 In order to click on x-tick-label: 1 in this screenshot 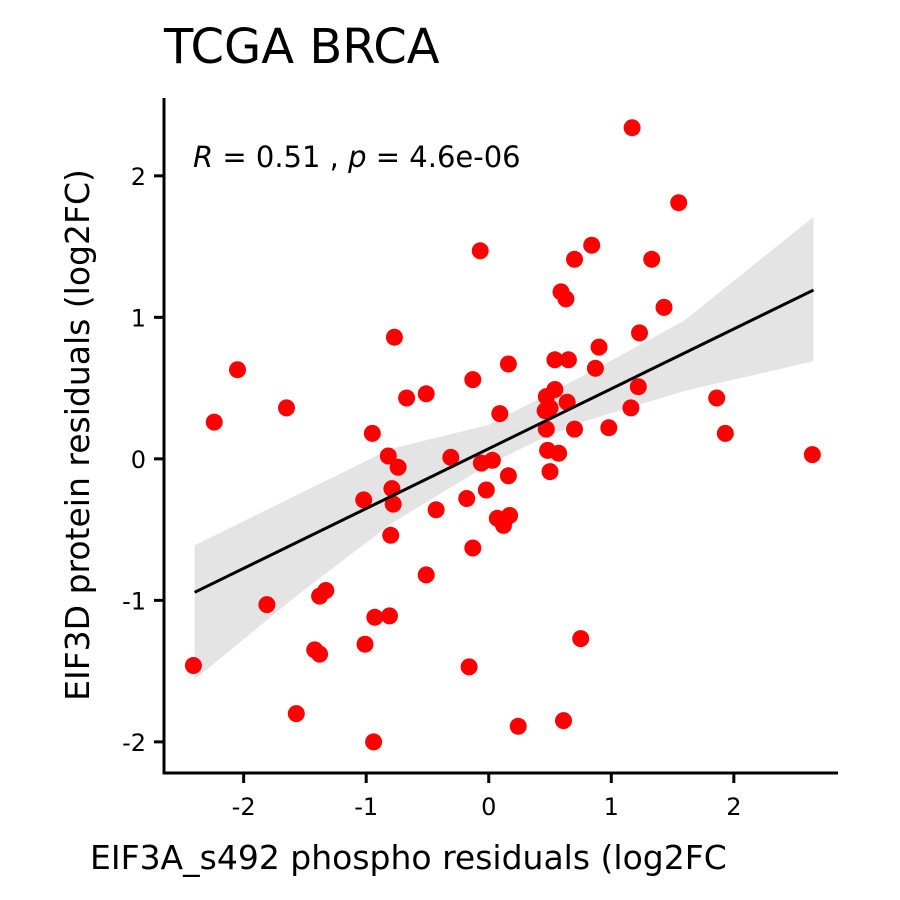, I will do `click(611, 807)`.